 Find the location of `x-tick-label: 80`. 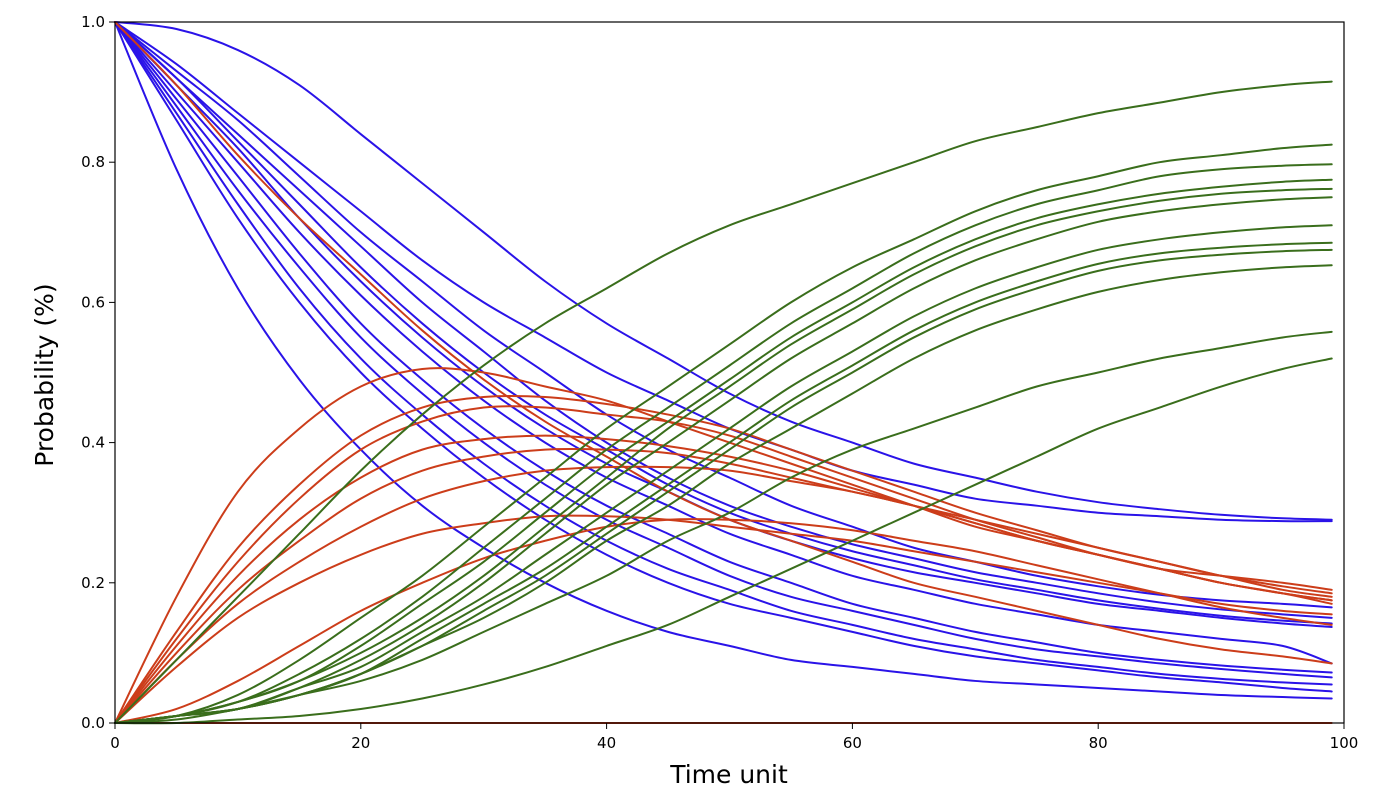

x-tick-label: 80 is located at coordinates (1098, 743).